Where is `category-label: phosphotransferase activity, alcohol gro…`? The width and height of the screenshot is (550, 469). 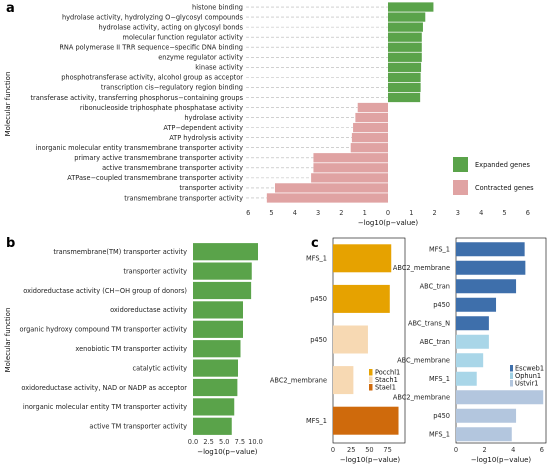 category-label: phosphotransferase activity, alcohol gro… is located at coordinates (152, 78).